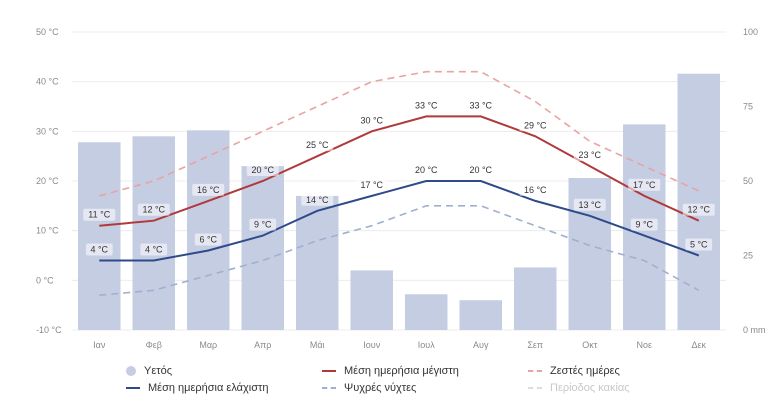 The image size is (769, 415). I want to click on legend-label: Ζεστές ημέρες, so click(585, 371).